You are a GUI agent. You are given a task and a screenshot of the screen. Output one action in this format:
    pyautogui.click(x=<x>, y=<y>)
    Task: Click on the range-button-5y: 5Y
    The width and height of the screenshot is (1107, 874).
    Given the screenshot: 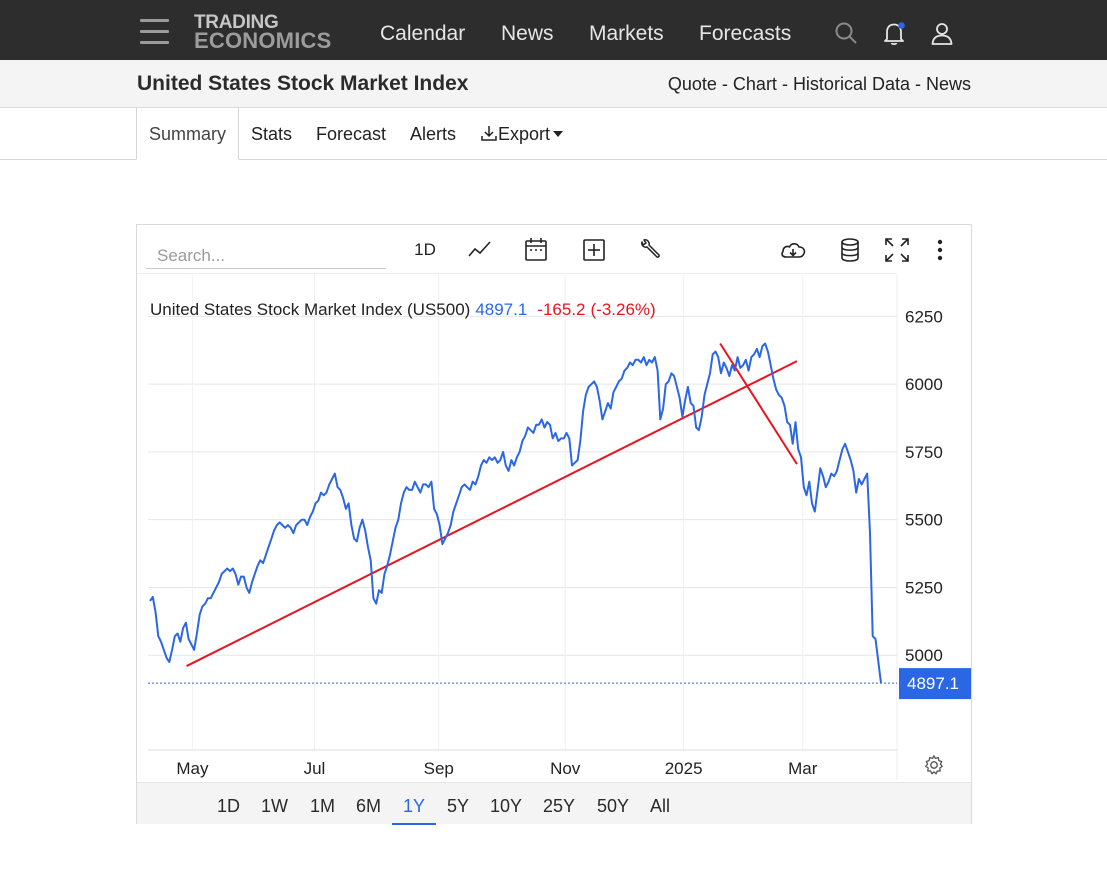 What is the action you would take?
    pyautogui.click(x=458, y=806)
    